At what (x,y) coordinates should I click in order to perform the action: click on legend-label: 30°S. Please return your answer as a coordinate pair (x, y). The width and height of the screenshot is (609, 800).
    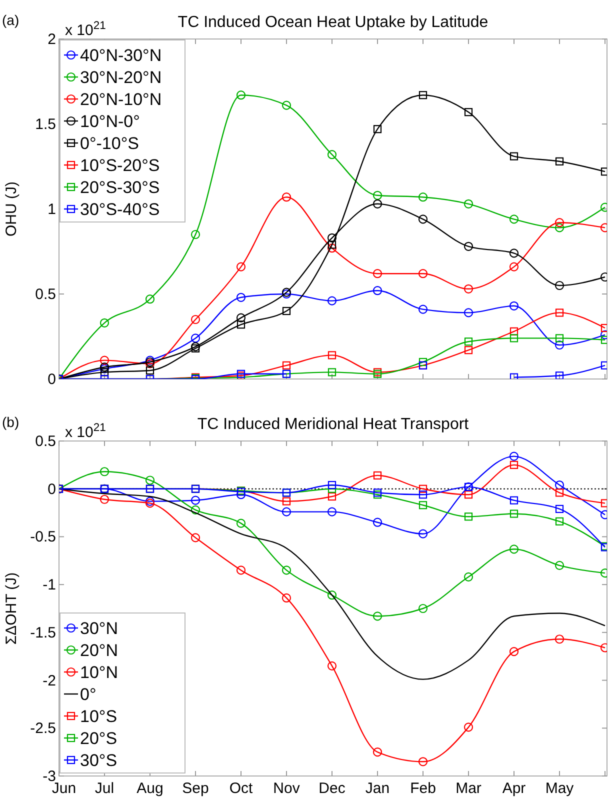
    Looking at the image, I should click on (99, 760).